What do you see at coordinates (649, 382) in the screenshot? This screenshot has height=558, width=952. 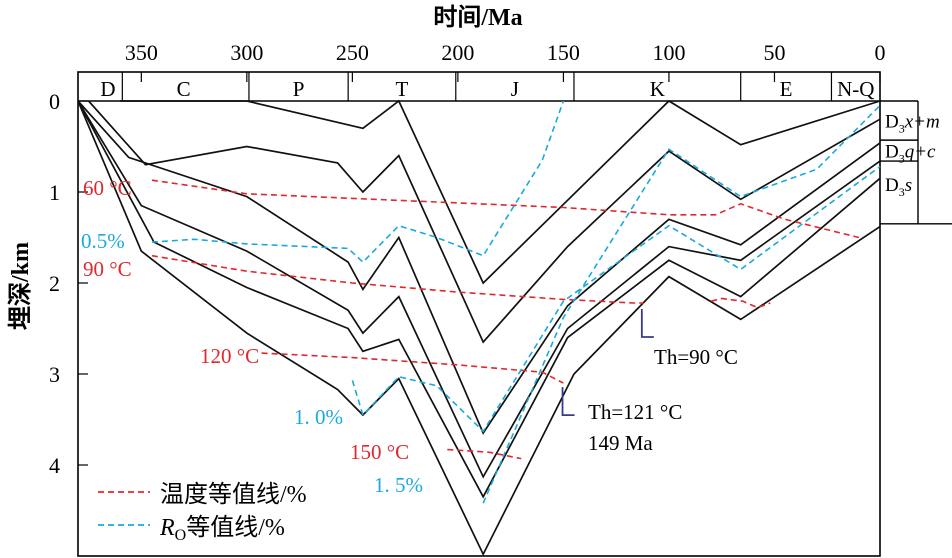 I see `annotations: Th=90 °C Th=121 °C 149 Ma` at bounding box center [649, 382].